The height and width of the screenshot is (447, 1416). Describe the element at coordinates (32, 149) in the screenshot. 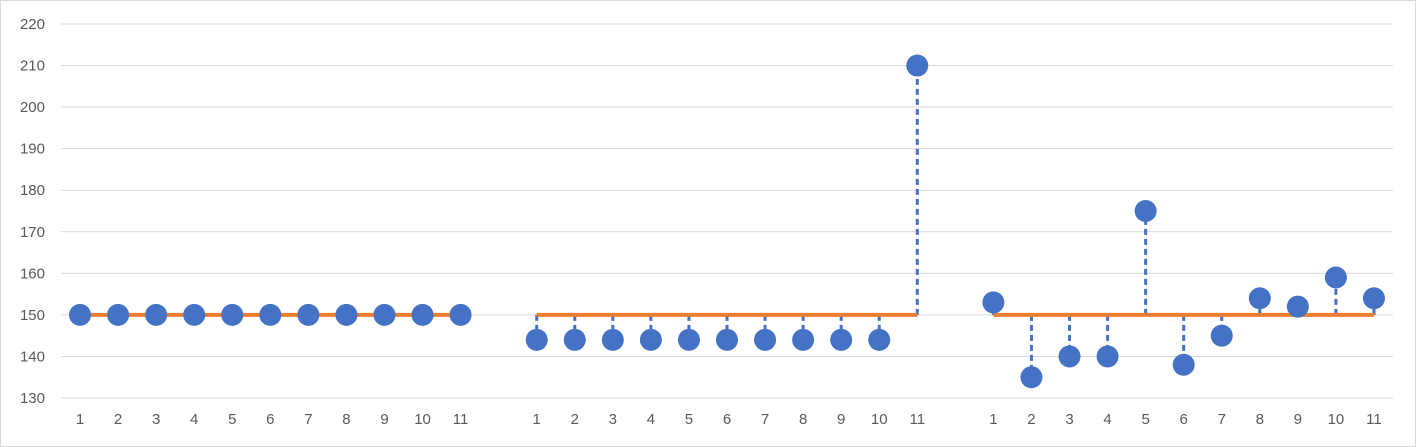

I see `y-tick-label: 190` at that location.